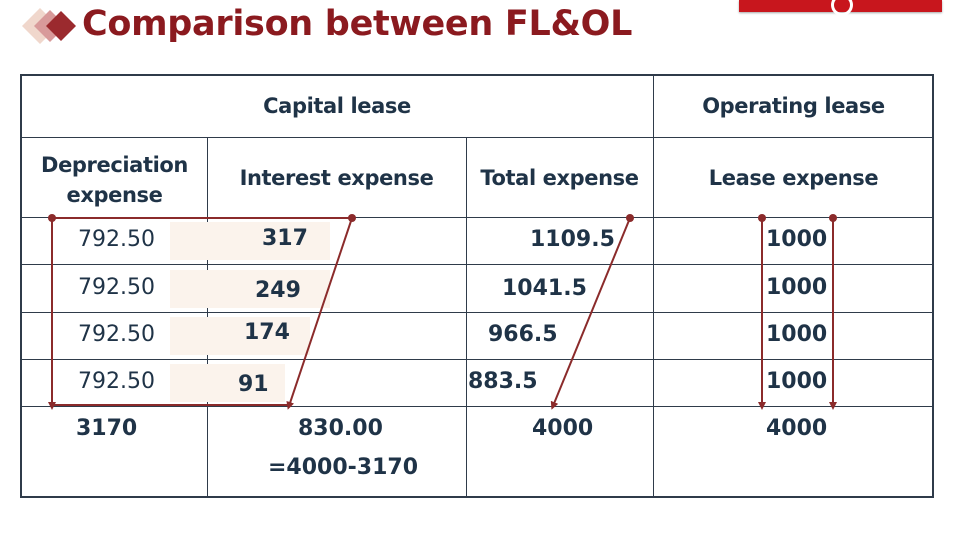 The width and height of the screenshot is (958, 534). I want to click on interest-value: 174, so click(267, 332).